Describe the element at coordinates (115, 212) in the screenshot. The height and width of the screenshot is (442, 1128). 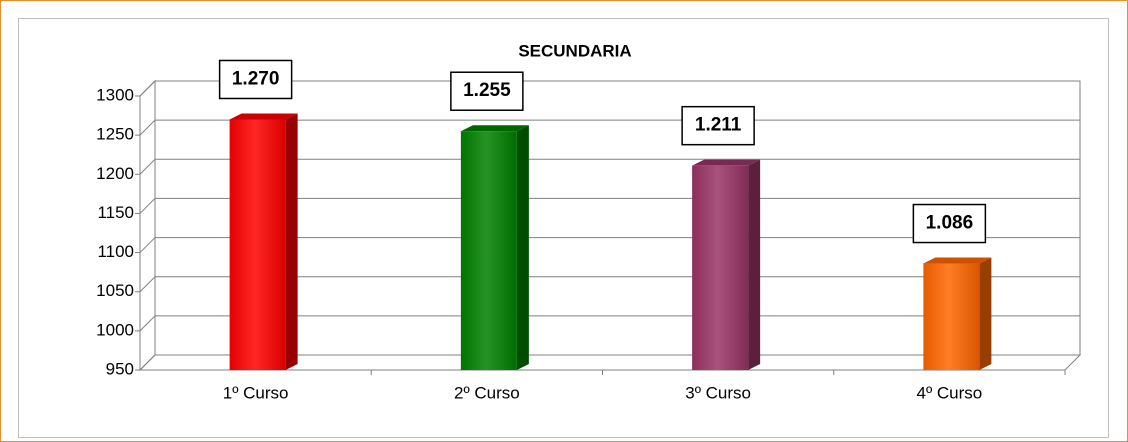
I see `y-tick-label: 1150` at that location.